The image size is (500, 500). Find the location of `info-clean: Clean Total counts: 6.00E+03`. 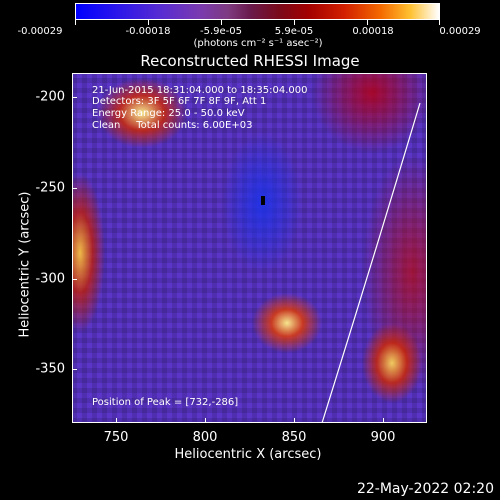

info-clean: Clean Total counts: 6.00E+03 is located at coordinates (172, 125).